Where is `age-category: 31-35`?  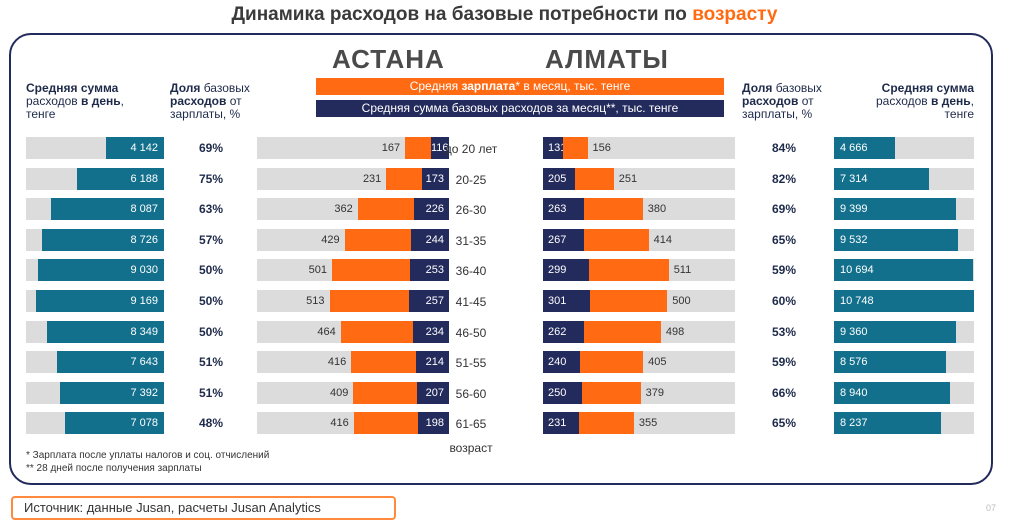 age-category: 31-35 is located at coordinates (471, 240).